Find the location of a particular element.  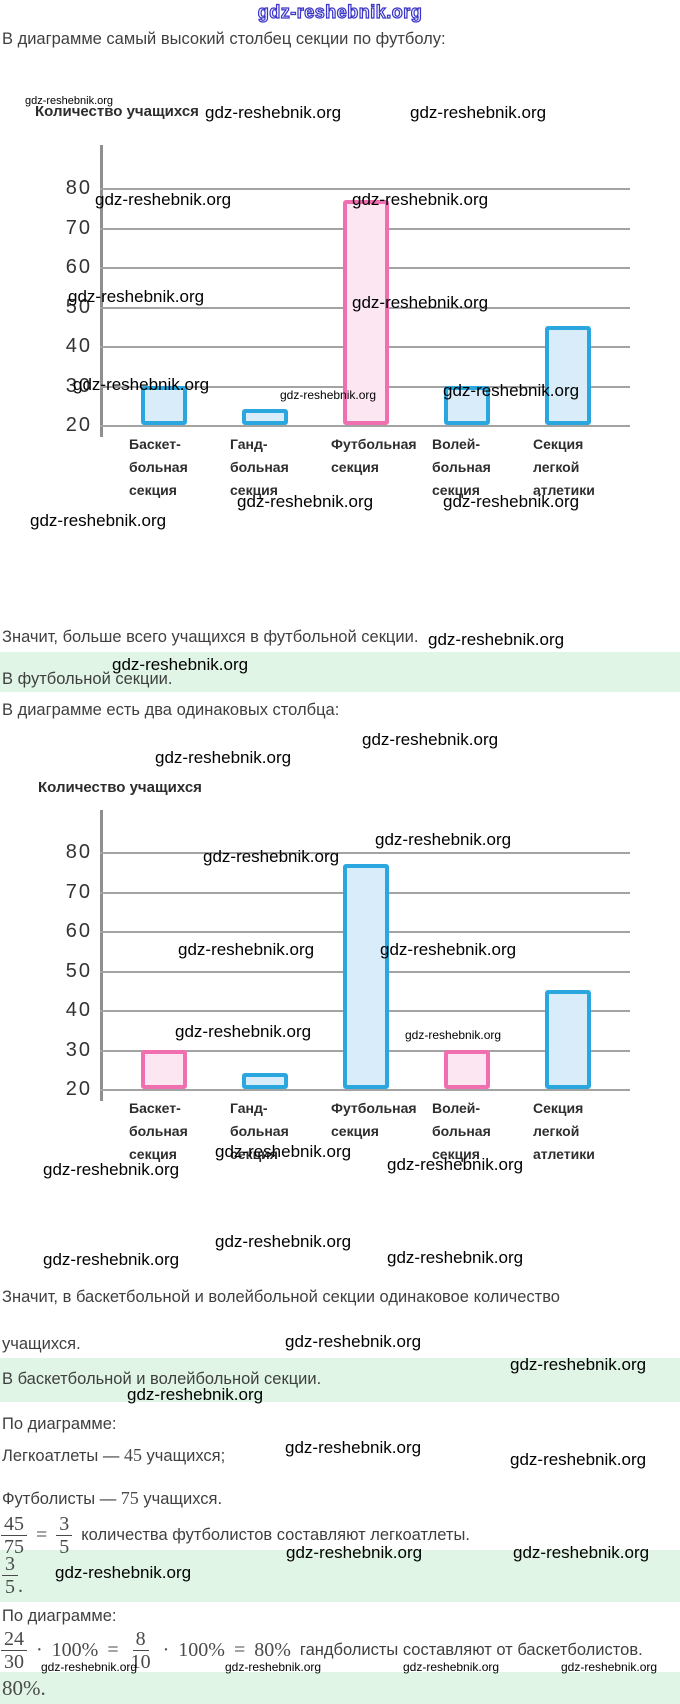

fraction-8-10: 8 10 is located at coordinates (141, 1650).